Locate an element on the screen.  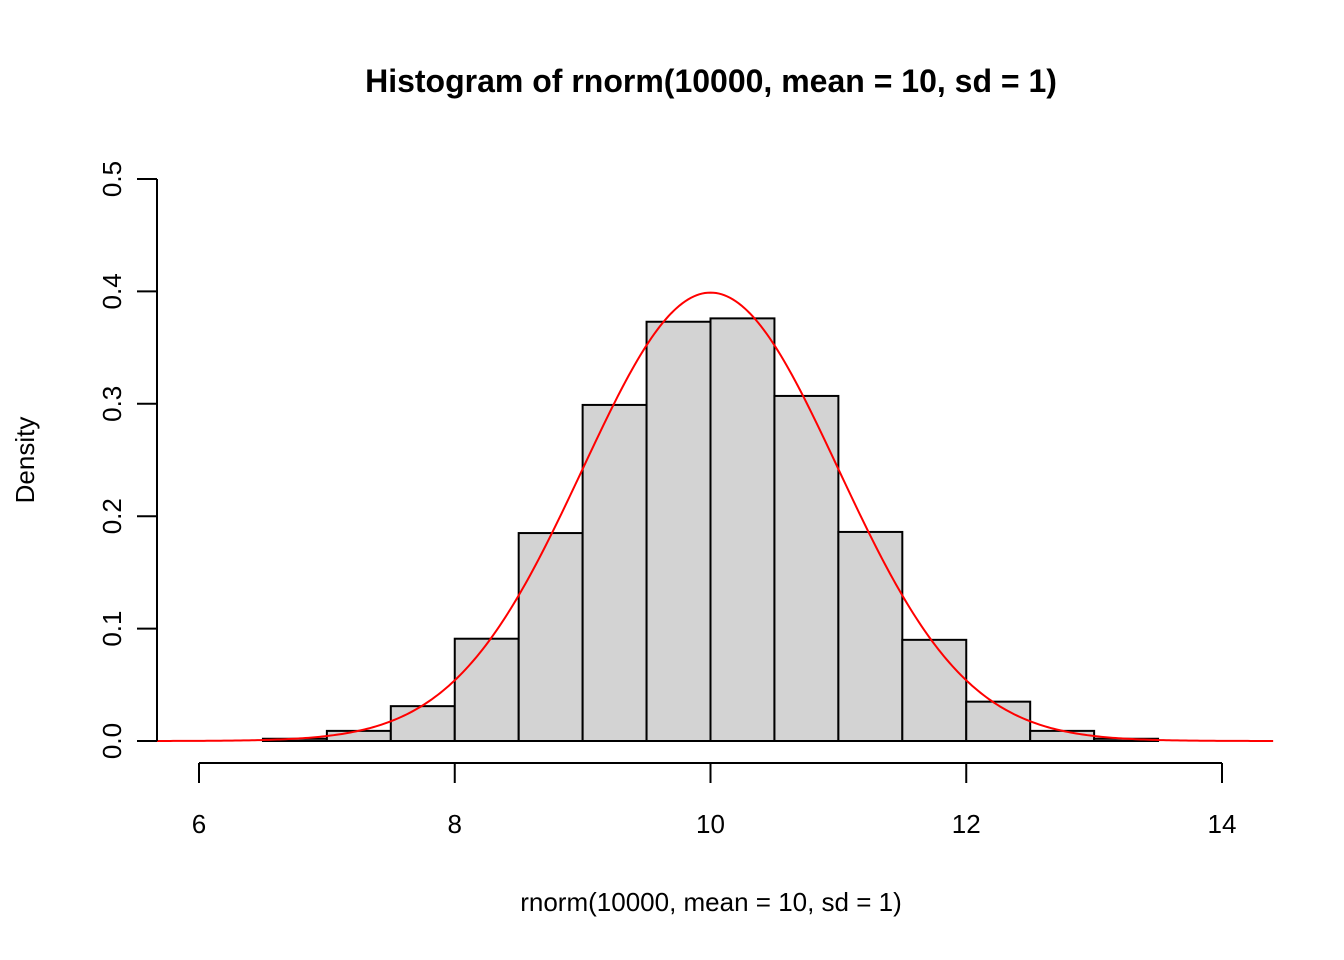
x-tick-label-4: 14 is located at coordinates (1222, 824).